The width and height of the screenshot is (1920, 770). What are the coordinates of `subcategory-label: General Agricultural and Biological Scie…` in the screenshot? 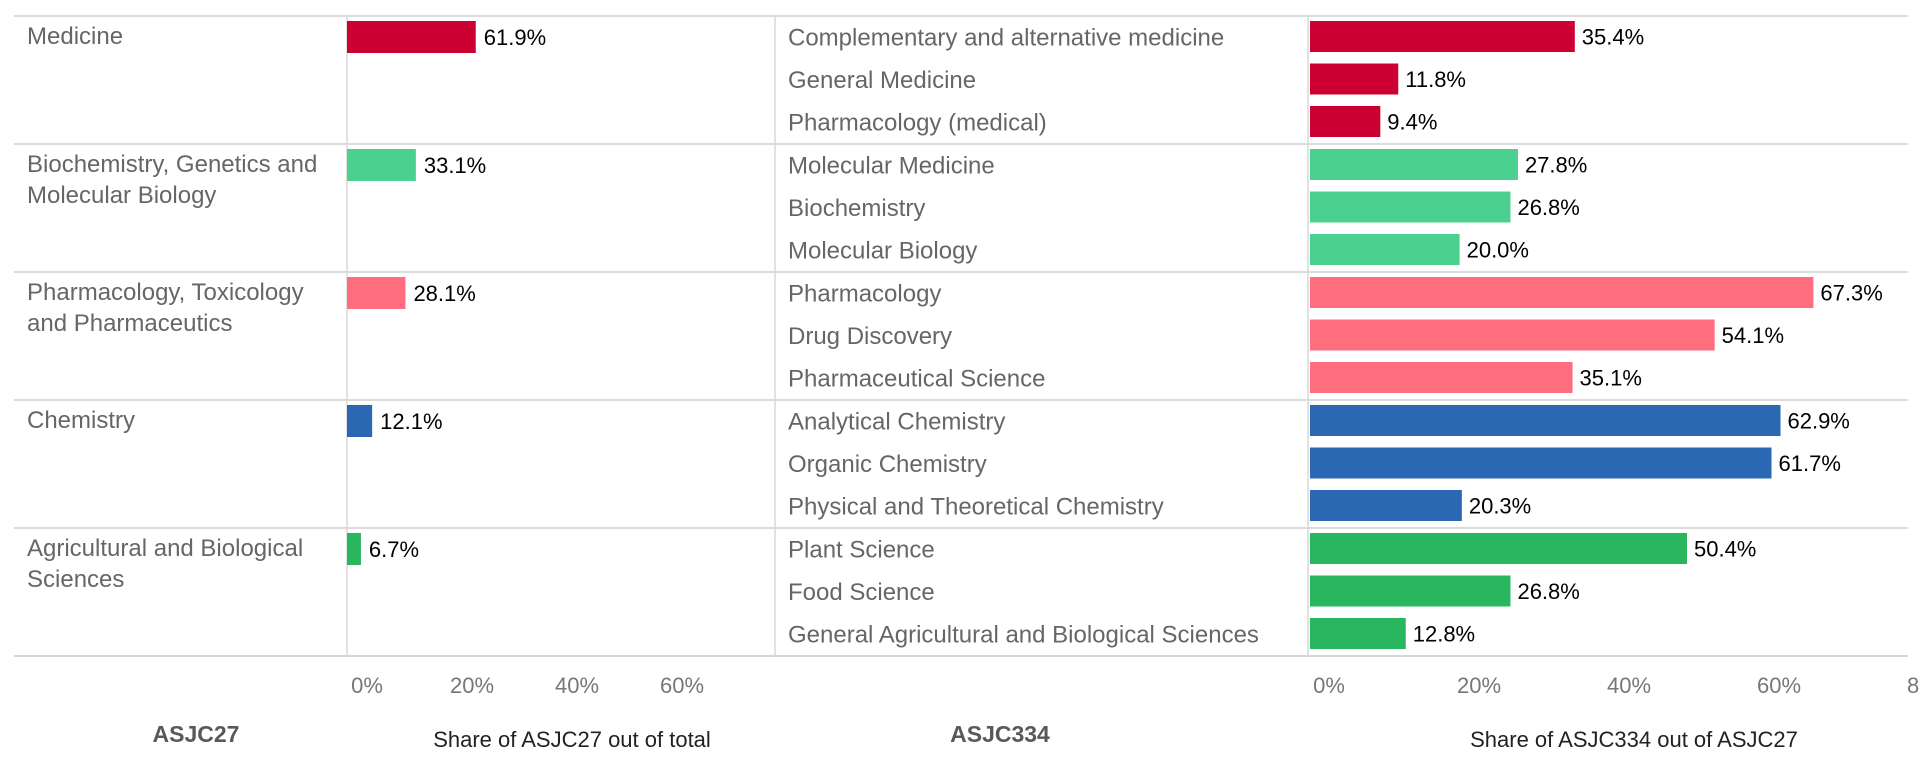 It's located at (1023, 635).